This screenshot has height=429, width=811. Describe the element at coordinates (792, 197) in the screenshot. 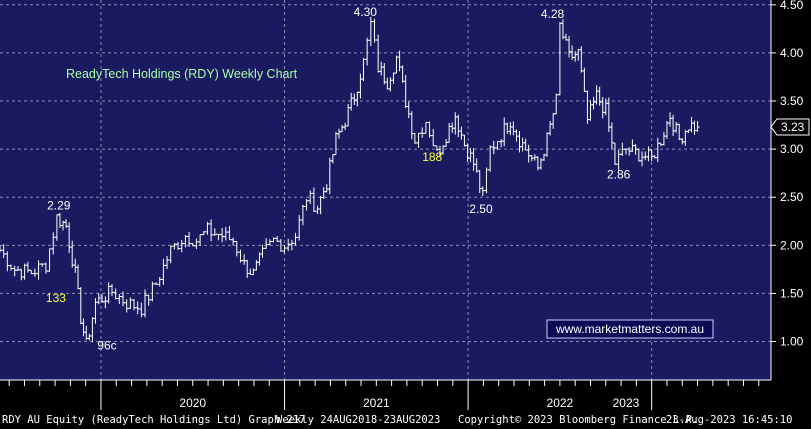

I see `y-tick-label: 2.50` at that location.